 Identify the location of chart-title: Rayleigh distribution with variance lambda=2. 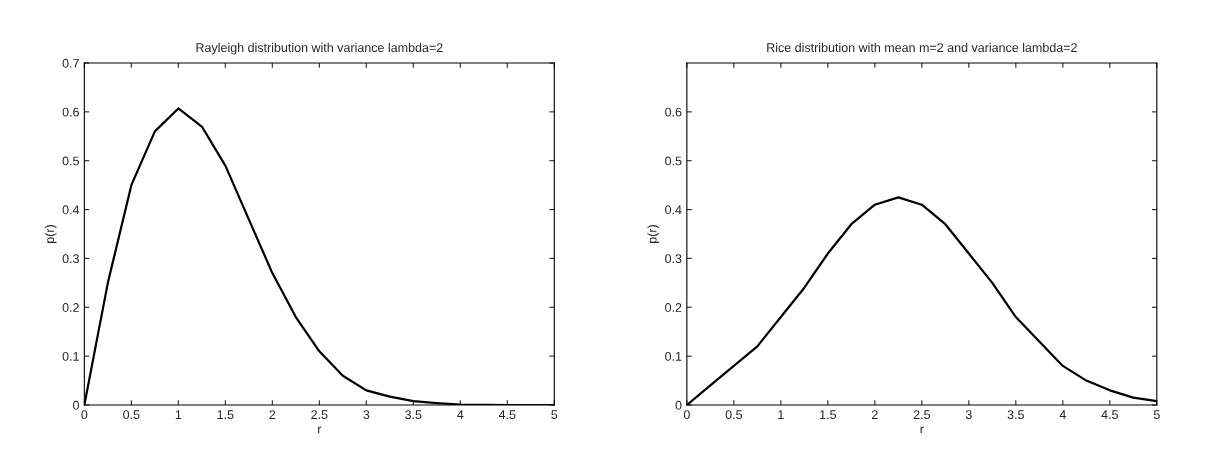
(319, 48).